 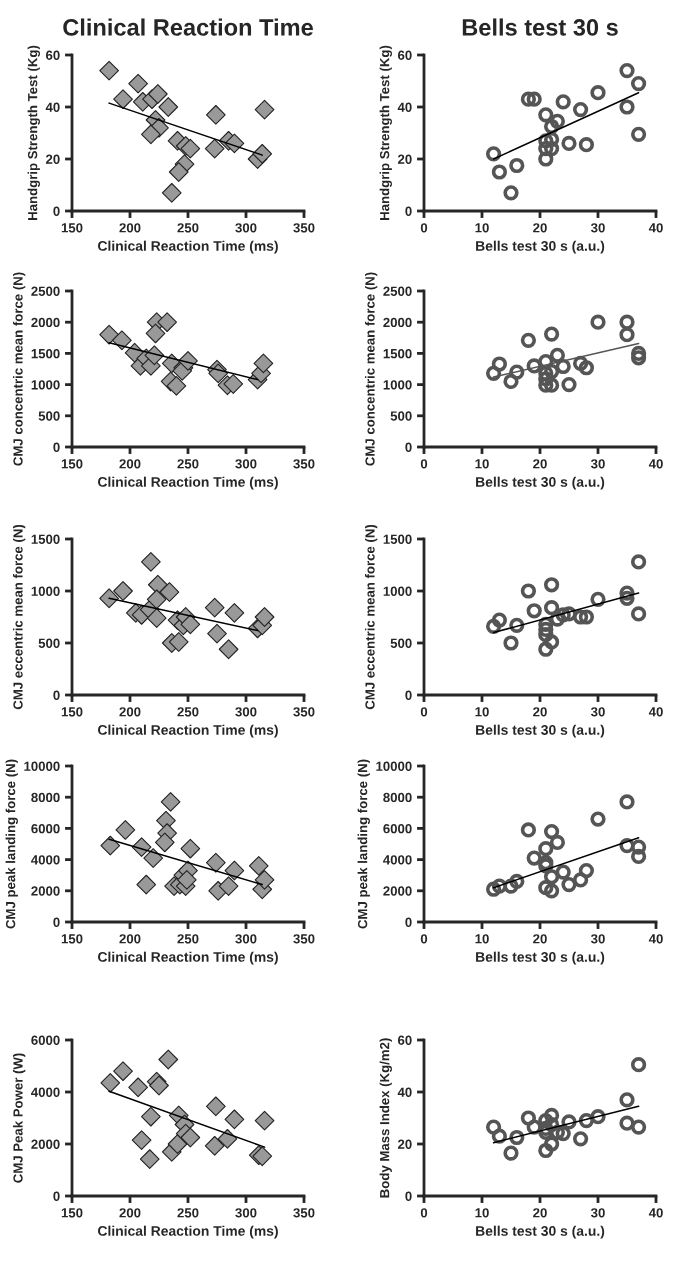 I want to click on y-axis-title: CMJ peak landing force (N), so click(x=11, y=844).